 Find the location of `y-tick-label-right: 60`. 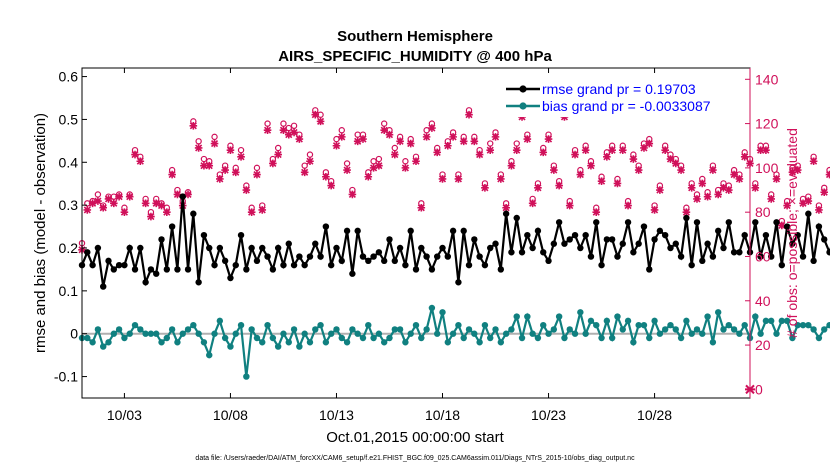

y-tick-label-right: 60 is located at coordinates (763, 256).